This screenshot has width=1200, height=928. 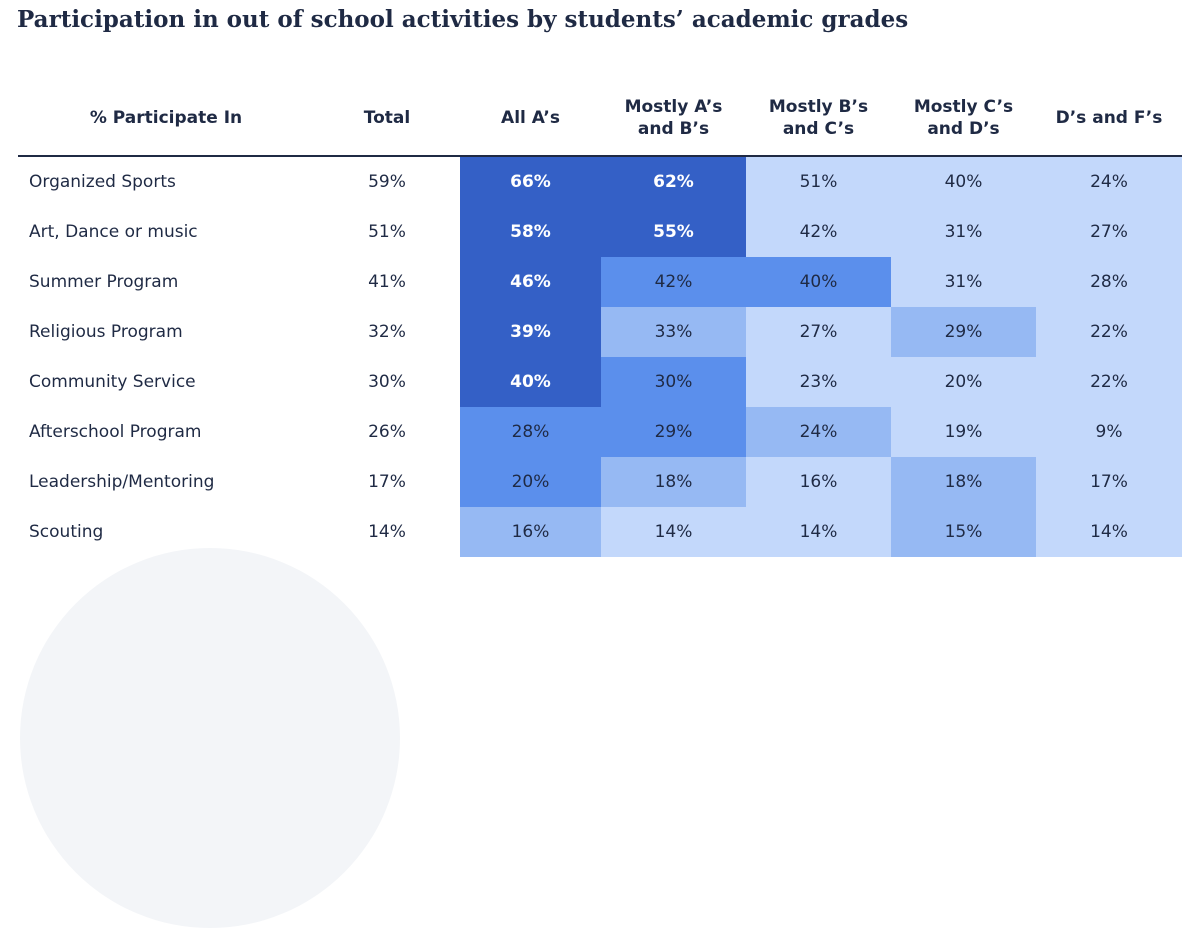 I want to click on row-label: Religious Program, so click(x=106, y=332).